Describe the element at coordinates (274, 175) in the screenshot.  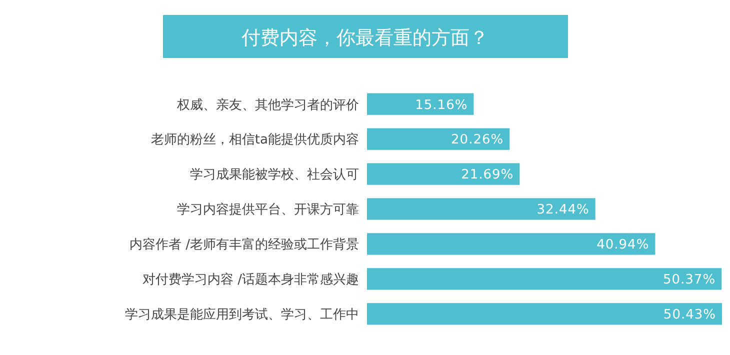
I see `y-tick-label: 学习成果能被学校、社会认可` at that location.